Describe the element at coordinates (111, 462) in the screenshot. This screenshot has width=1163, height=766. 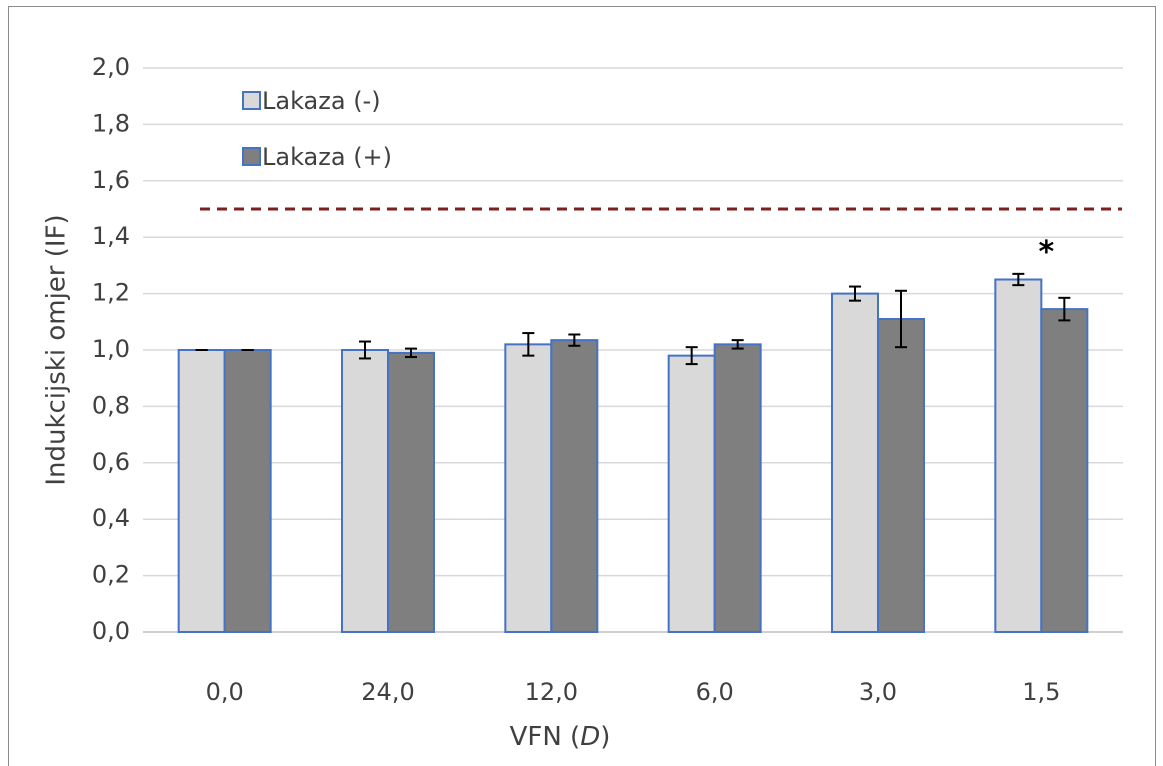
I see `y-tick-label: 0,6` at that location.